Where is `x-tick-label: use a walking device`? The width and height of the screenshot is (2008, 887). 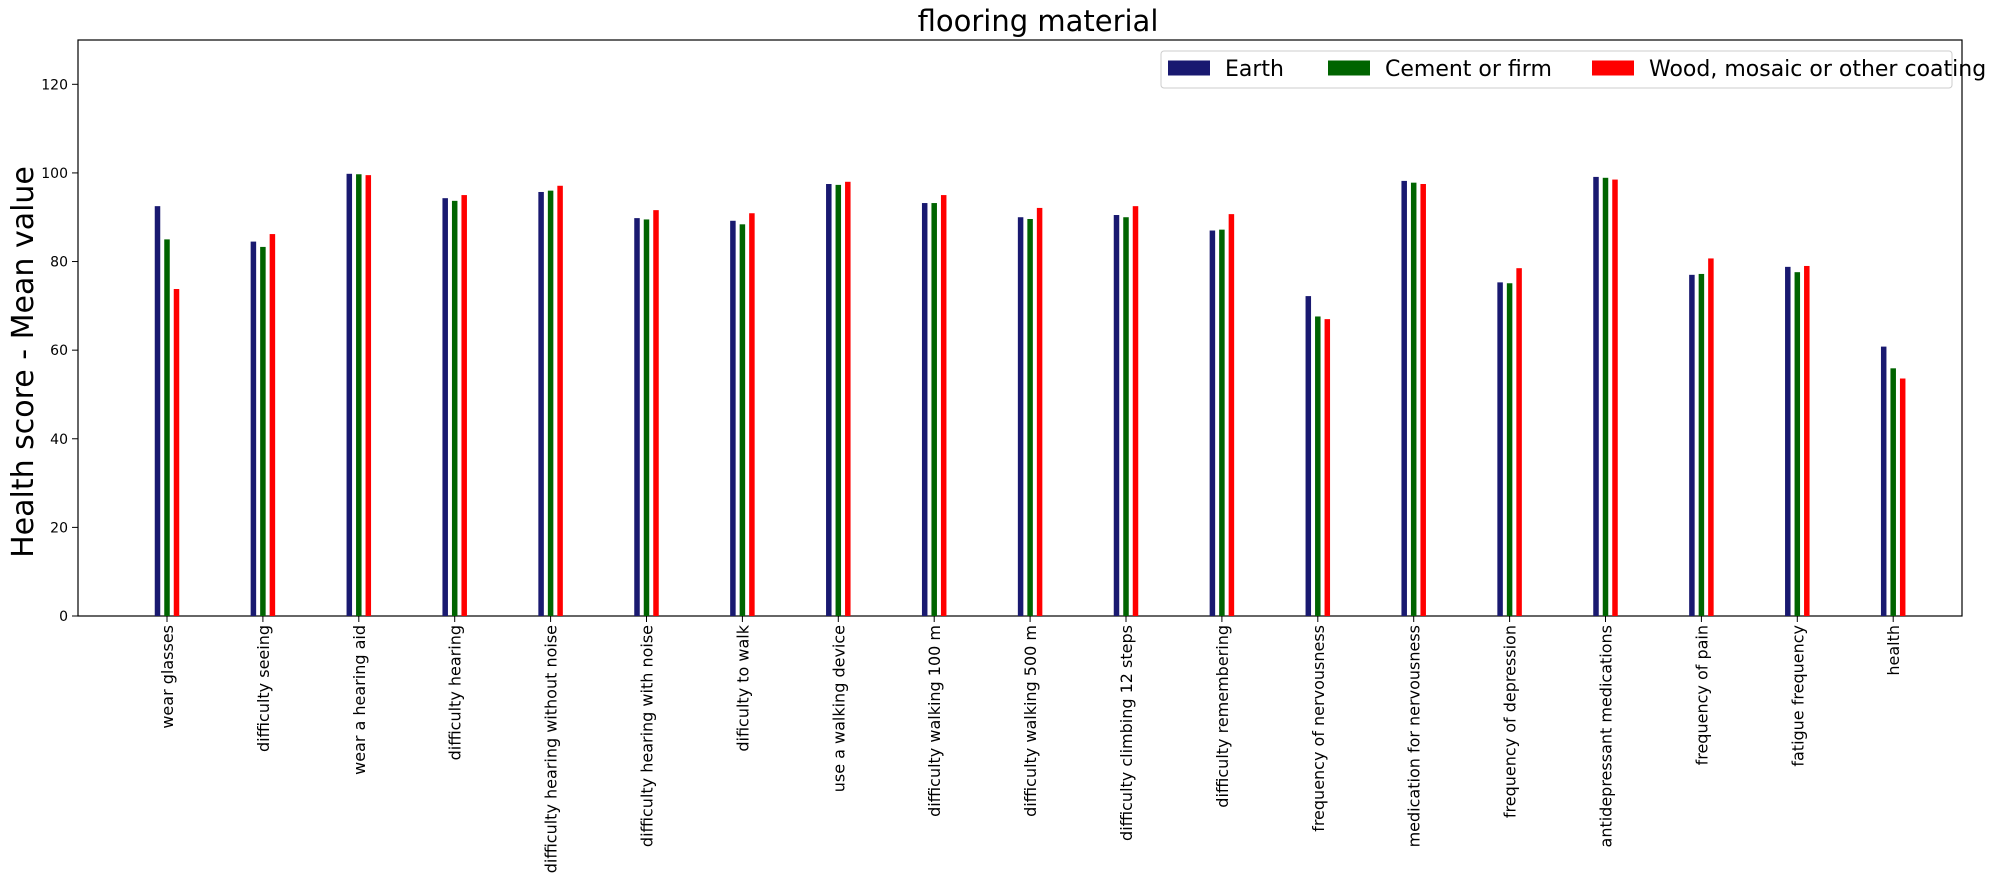 x-tick-label: use a walking device is located at coordinates (838, 708).